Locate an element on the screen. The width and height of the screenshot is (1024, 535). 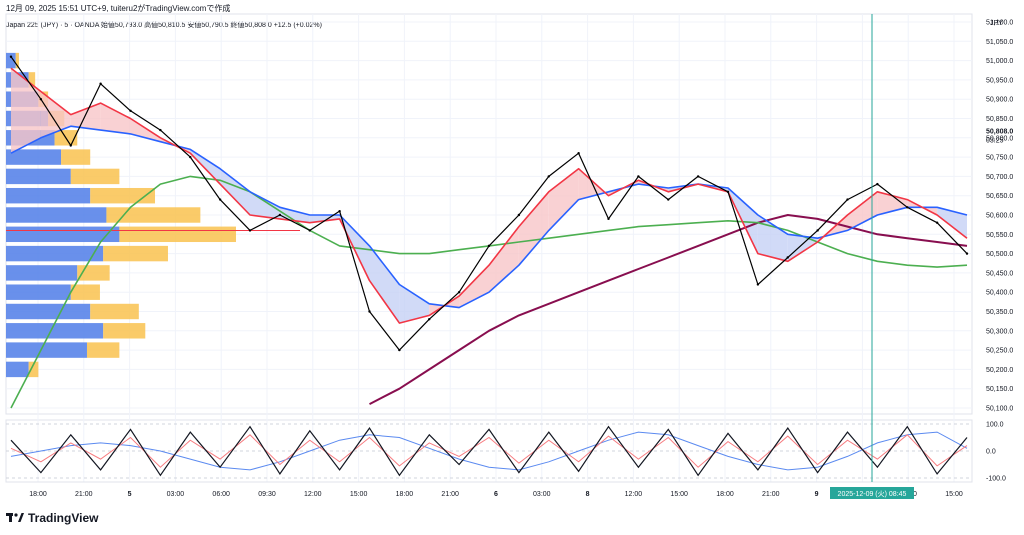
time-axis-tick: 8 is located at coordinates (588, 494).